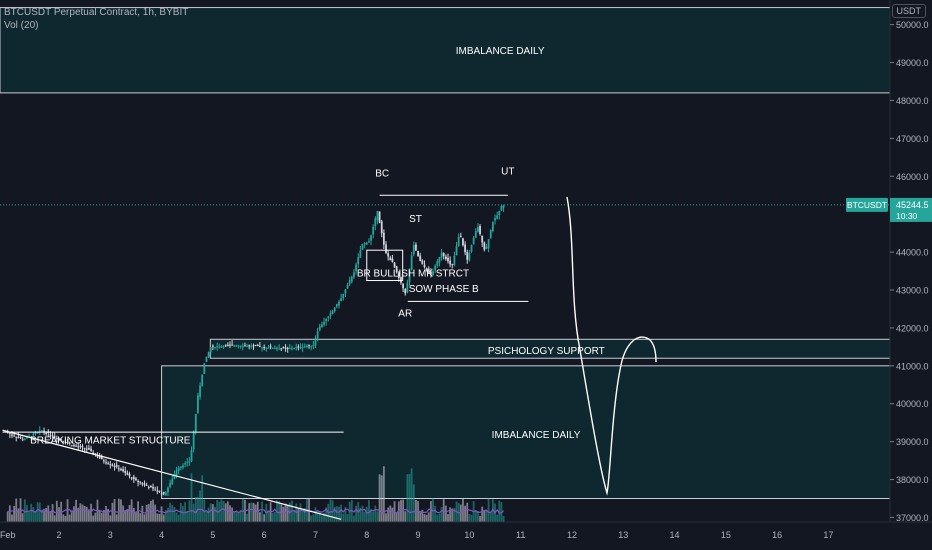 The width and height of the screenshot is (932, 550). Describe the element at coordinates (21, 25) in the screenshot. I see `volume-indicator-label: Vol (20)` at that location.